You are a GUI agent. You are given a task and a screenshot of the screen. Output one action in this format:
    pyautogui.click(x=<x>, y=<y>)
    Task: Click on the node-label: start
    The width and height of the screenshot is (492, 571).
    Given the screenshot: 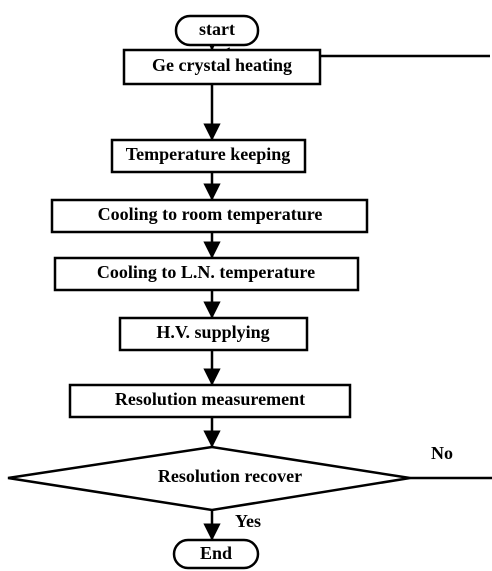 What is the action you would take?
    pyautogui.click(x=217, y=29)
    